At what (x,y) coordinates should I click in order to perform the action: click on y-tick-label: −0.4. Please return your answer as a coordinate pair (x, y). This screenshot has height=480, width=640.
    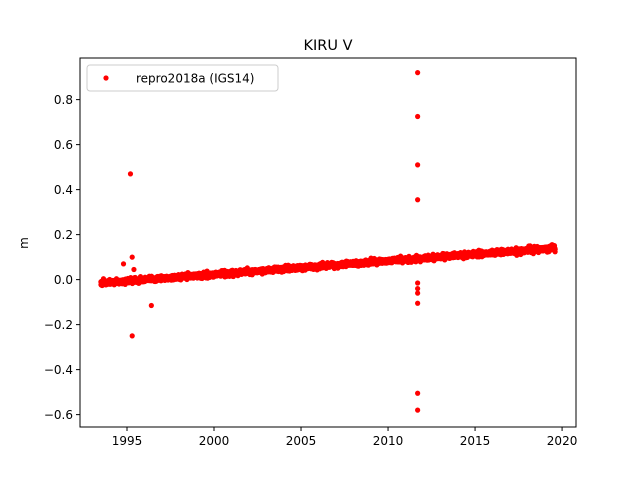
    Looking at the image, I should click on (58, 370).